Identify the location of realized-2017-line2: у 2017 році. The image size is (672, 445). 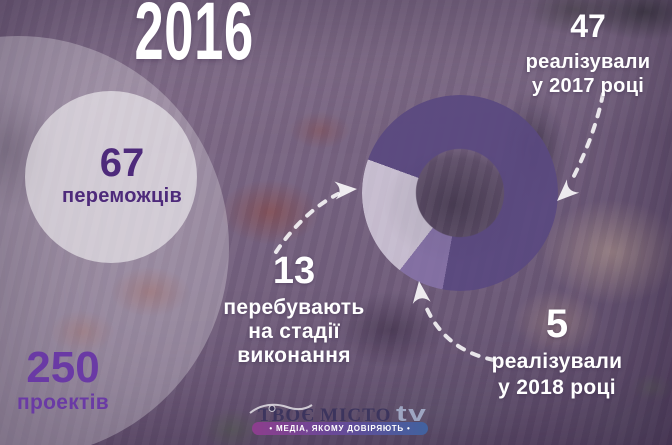
(588, 86).